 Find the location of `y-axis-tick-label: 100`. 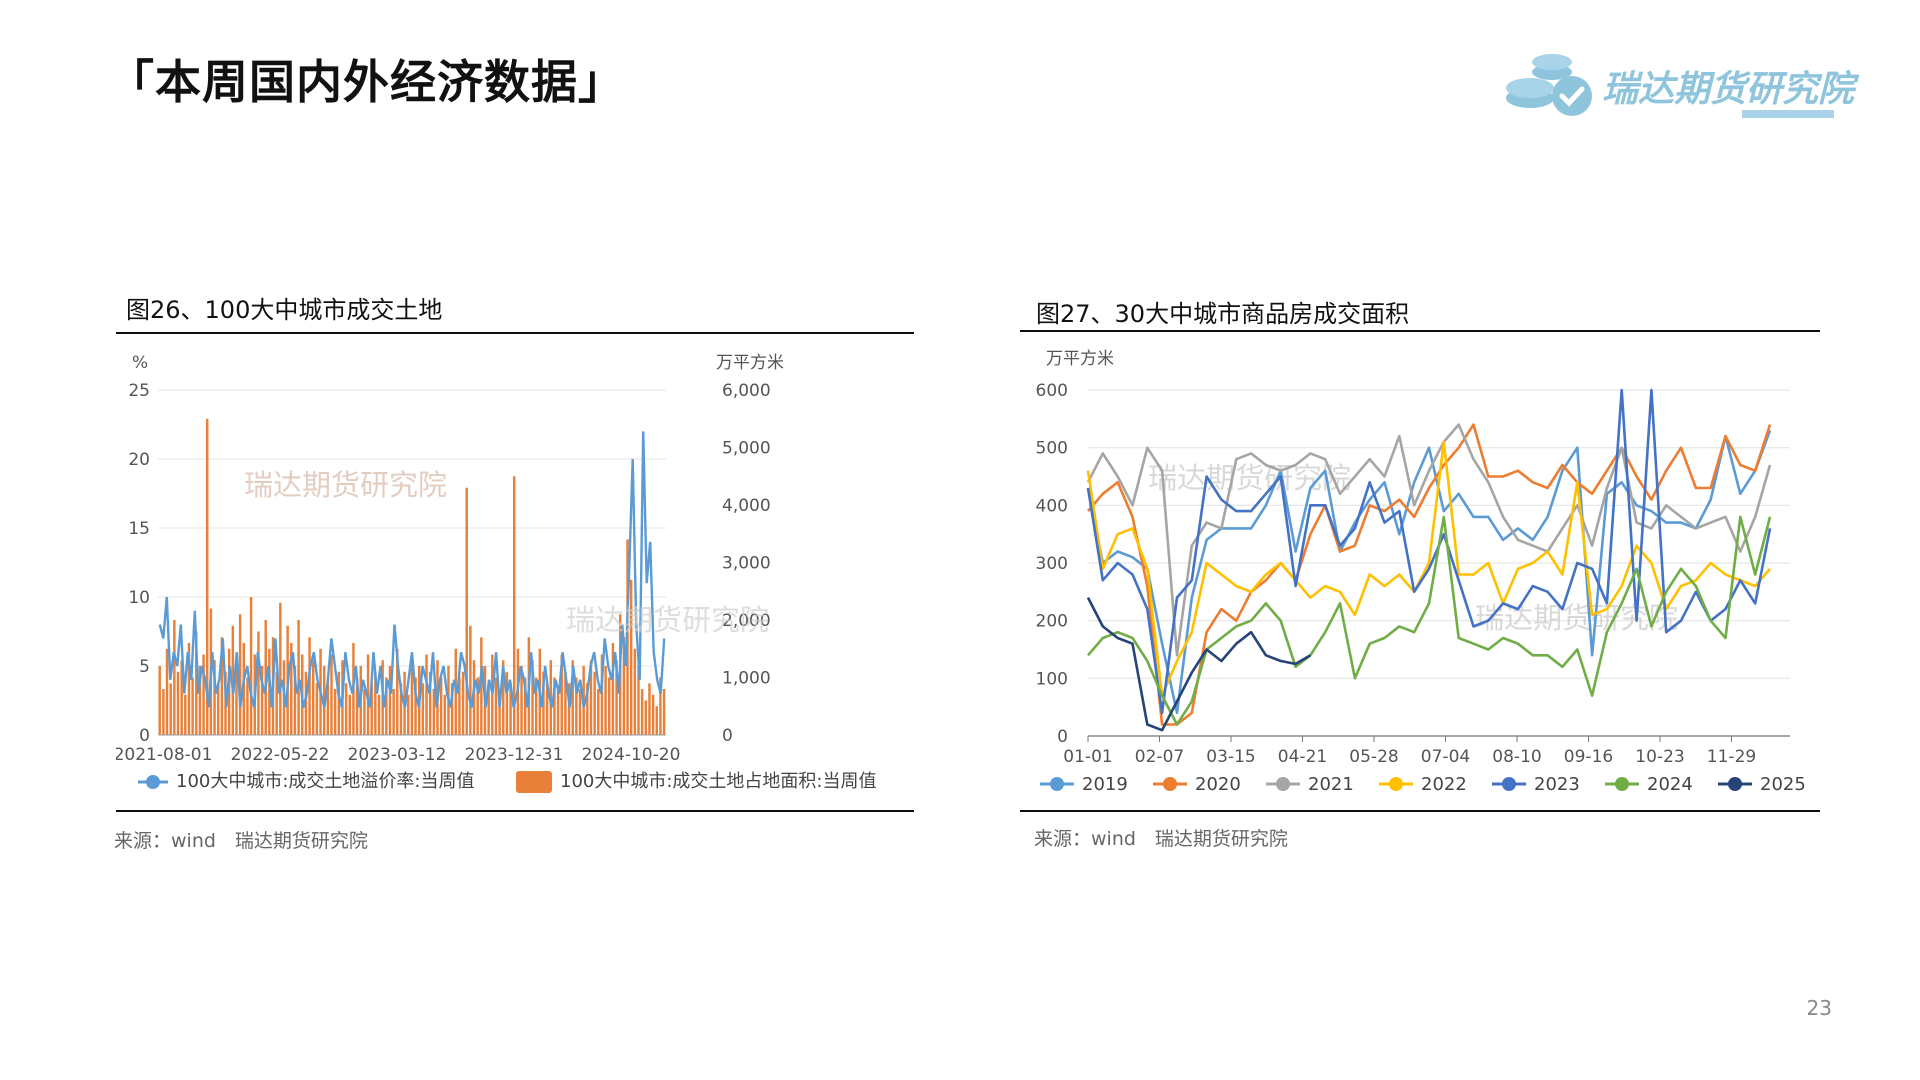

y-axis-tick-label: 100 is located at coordinates (1052, 679).